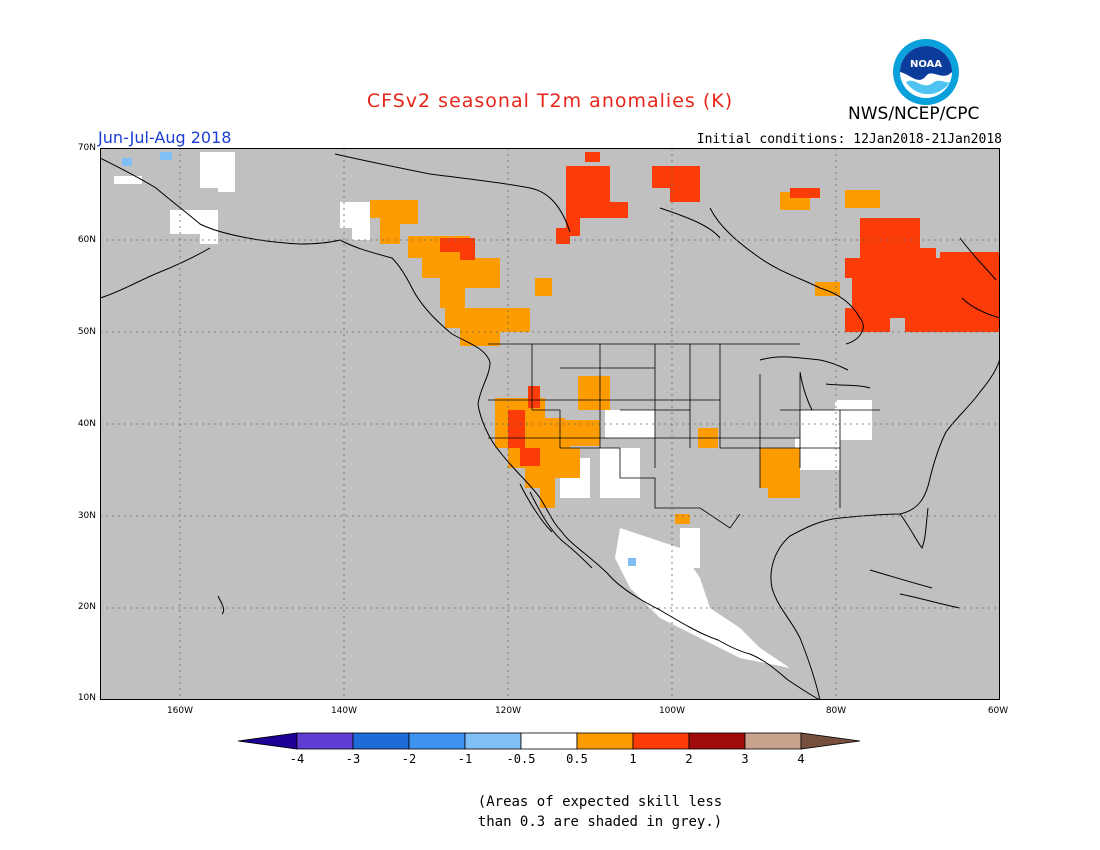 This screenshot has height=850, width=1100. What do you see at coordinates (550, 101) in the screenshot?
I see `map-title: CFSv2 seasonal T2m anomalies (K)` at bounding box center [550, 101].